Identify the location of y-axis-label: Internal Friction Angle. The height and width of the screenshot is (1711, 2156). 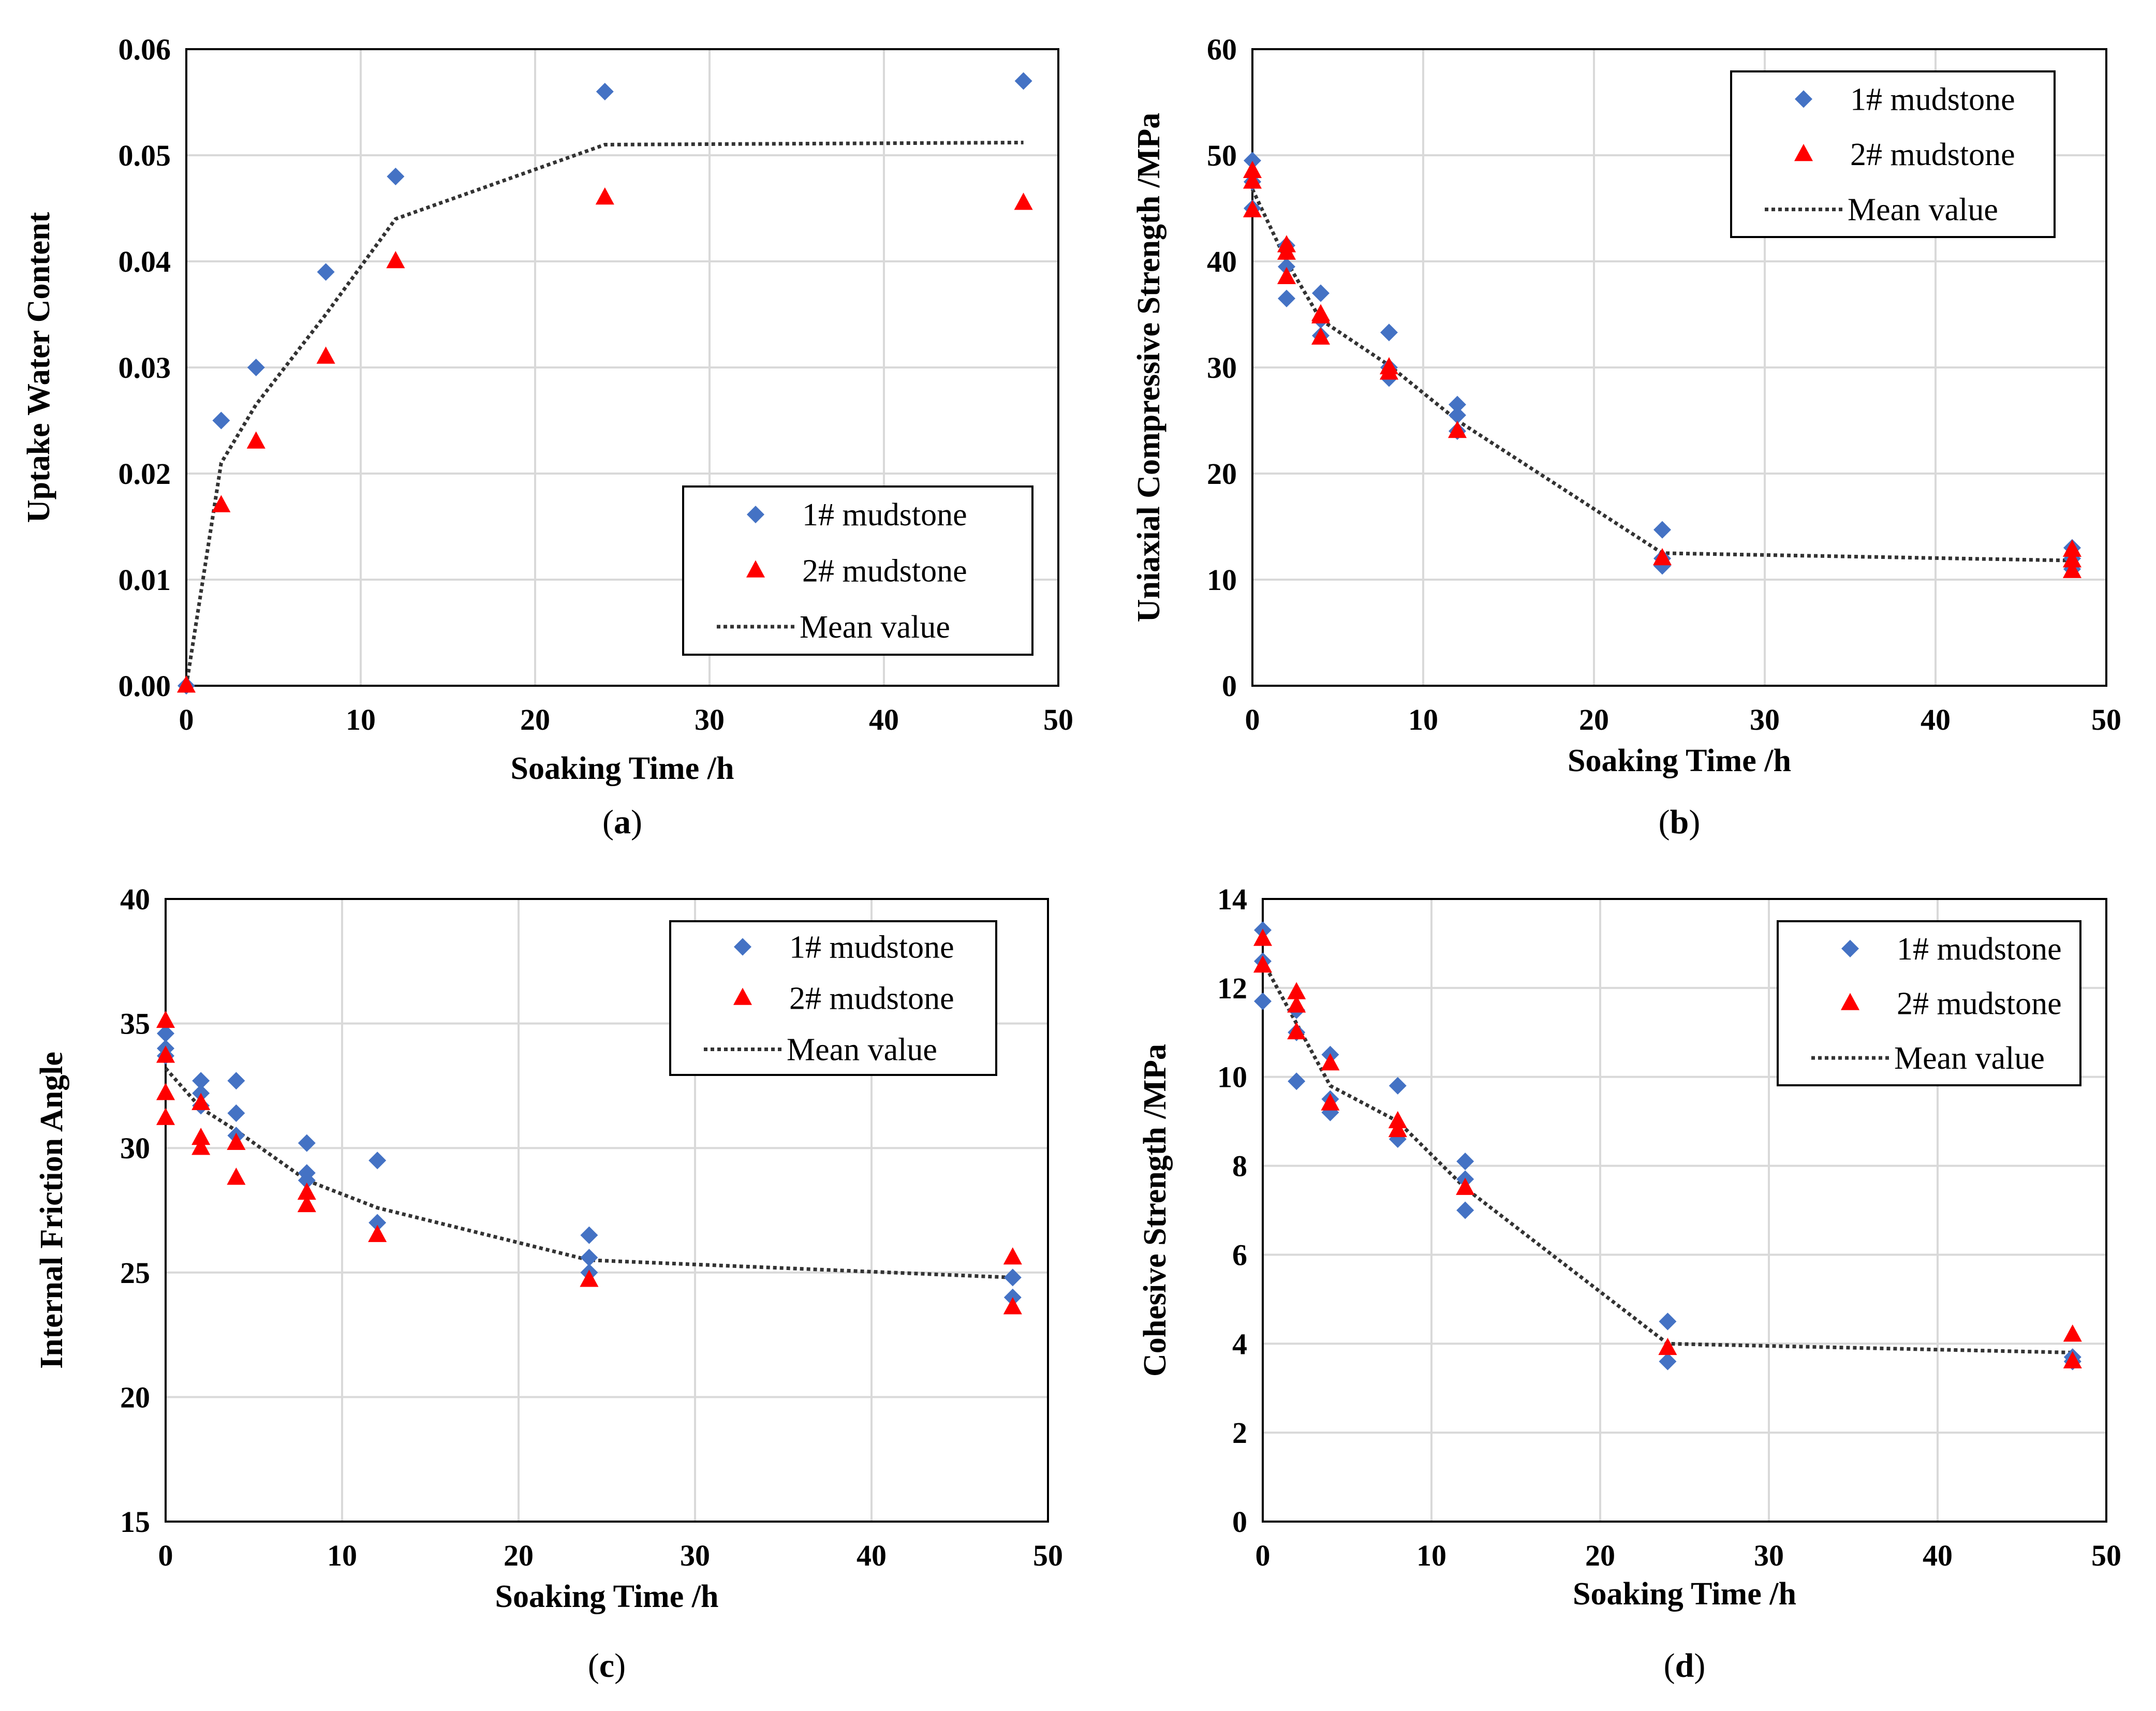
(51, 1211).